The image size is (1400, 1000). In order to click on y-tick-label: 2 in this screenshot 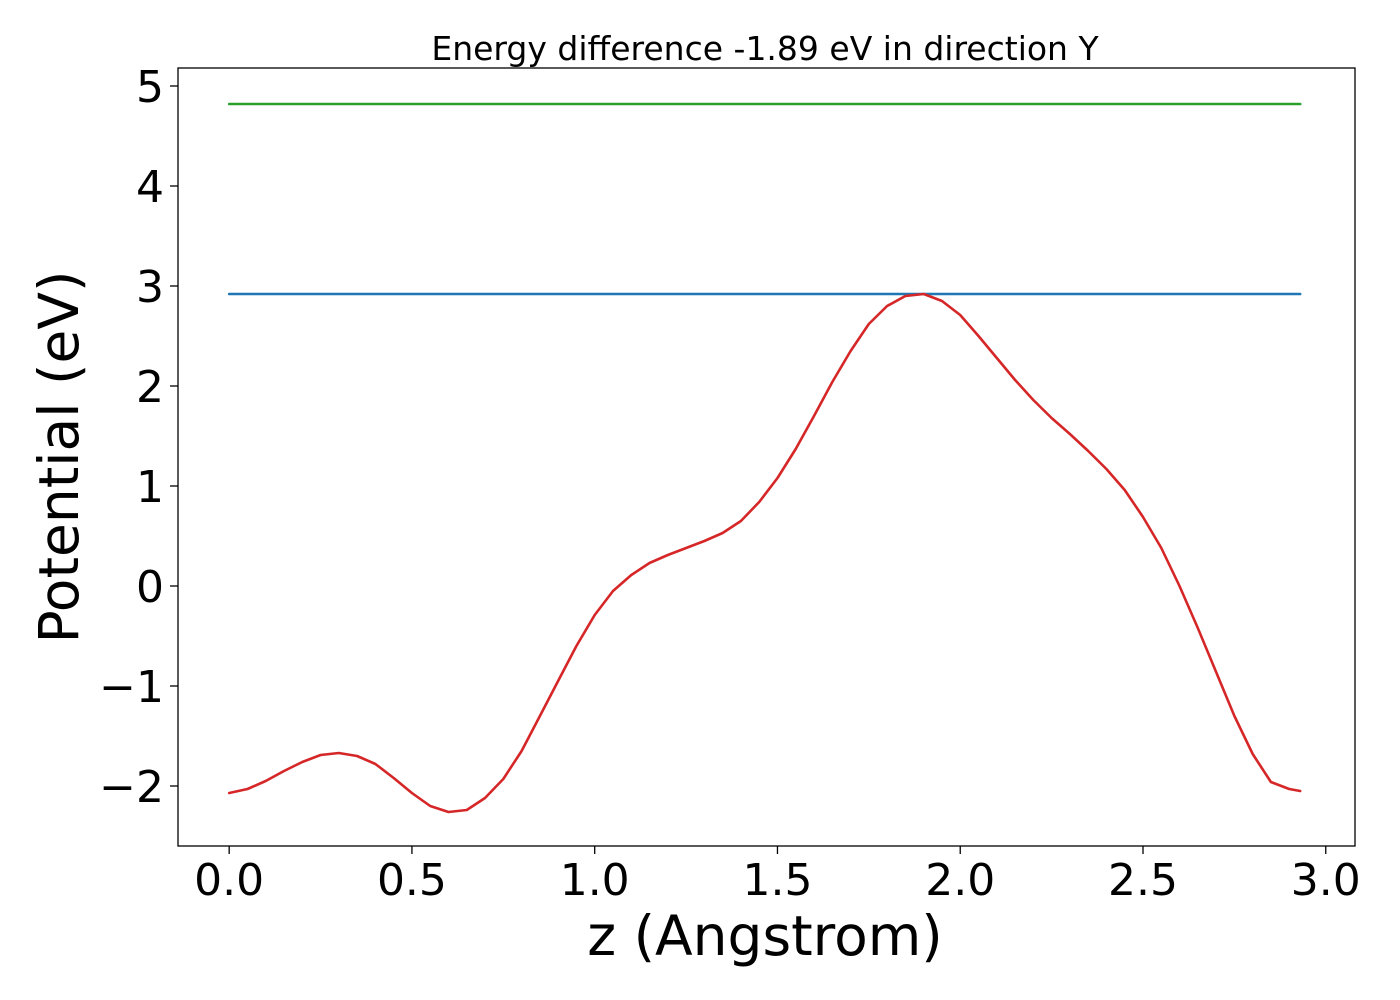, I will do `click(150, 387)`.